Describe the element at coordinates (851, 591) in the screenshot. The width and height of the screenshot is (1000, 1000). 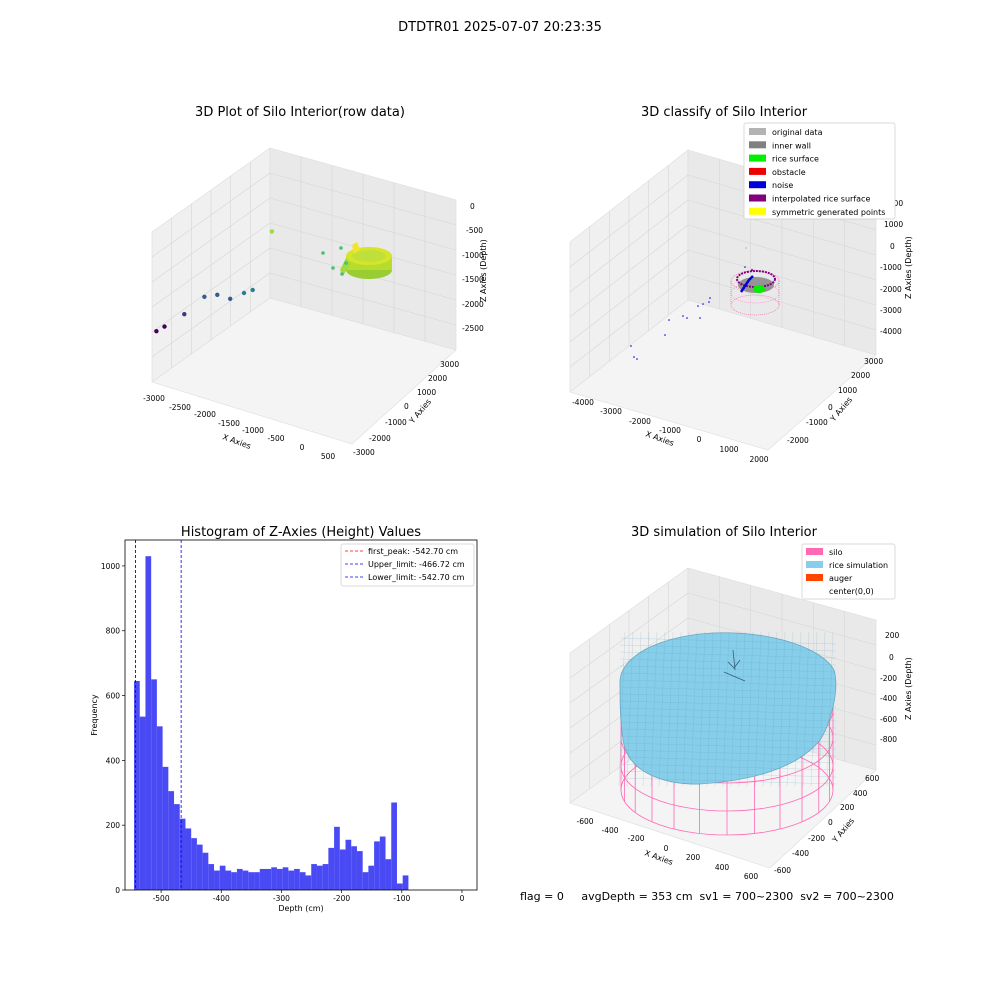
I see `legend-label: center(0,0)` at that location.